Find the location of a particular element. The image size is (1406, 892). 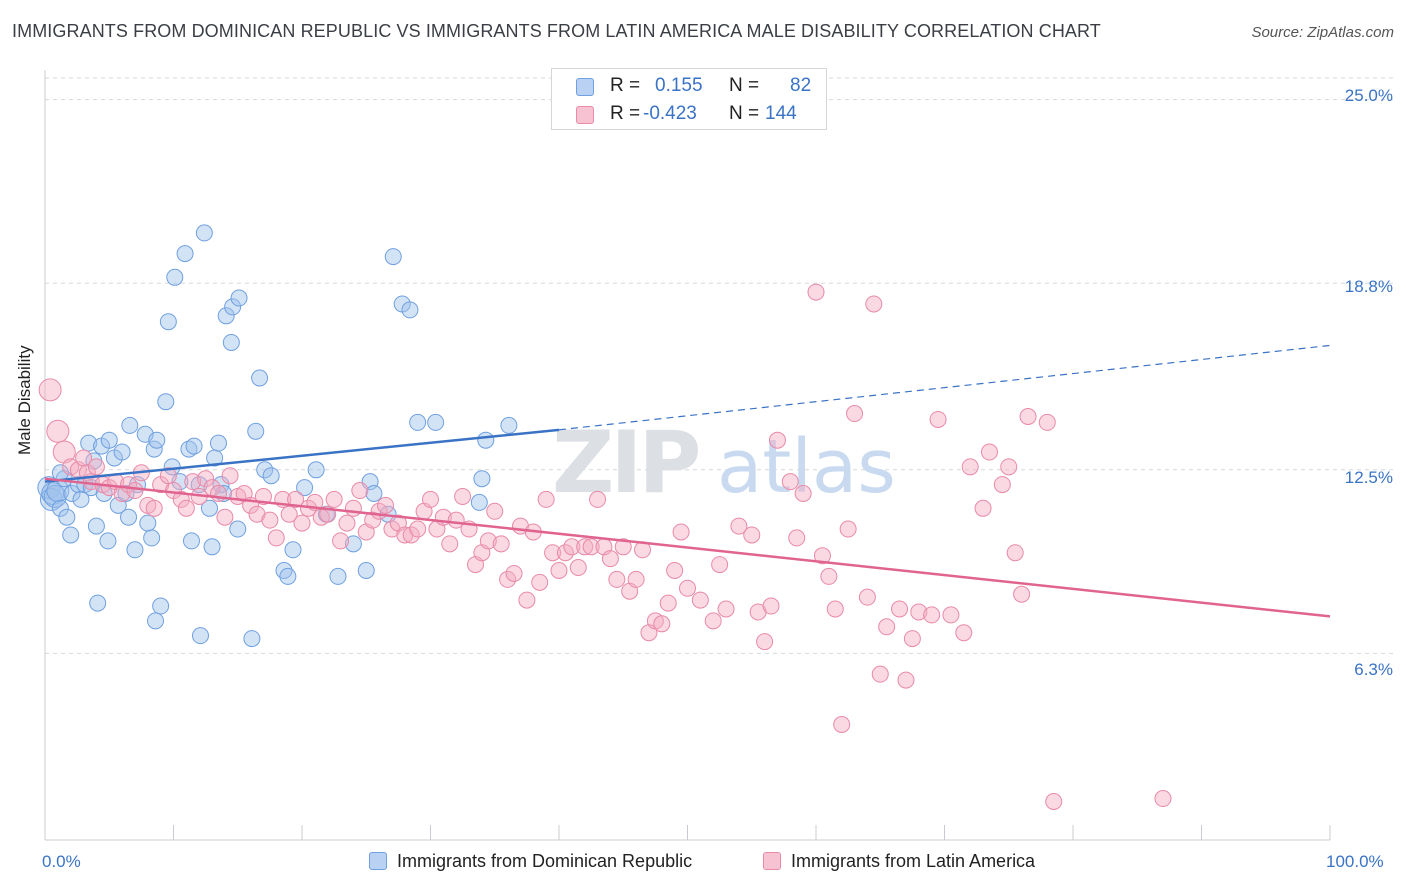

source-label: Source: ZipAtlas.com is located at coordinates (1322, 32).